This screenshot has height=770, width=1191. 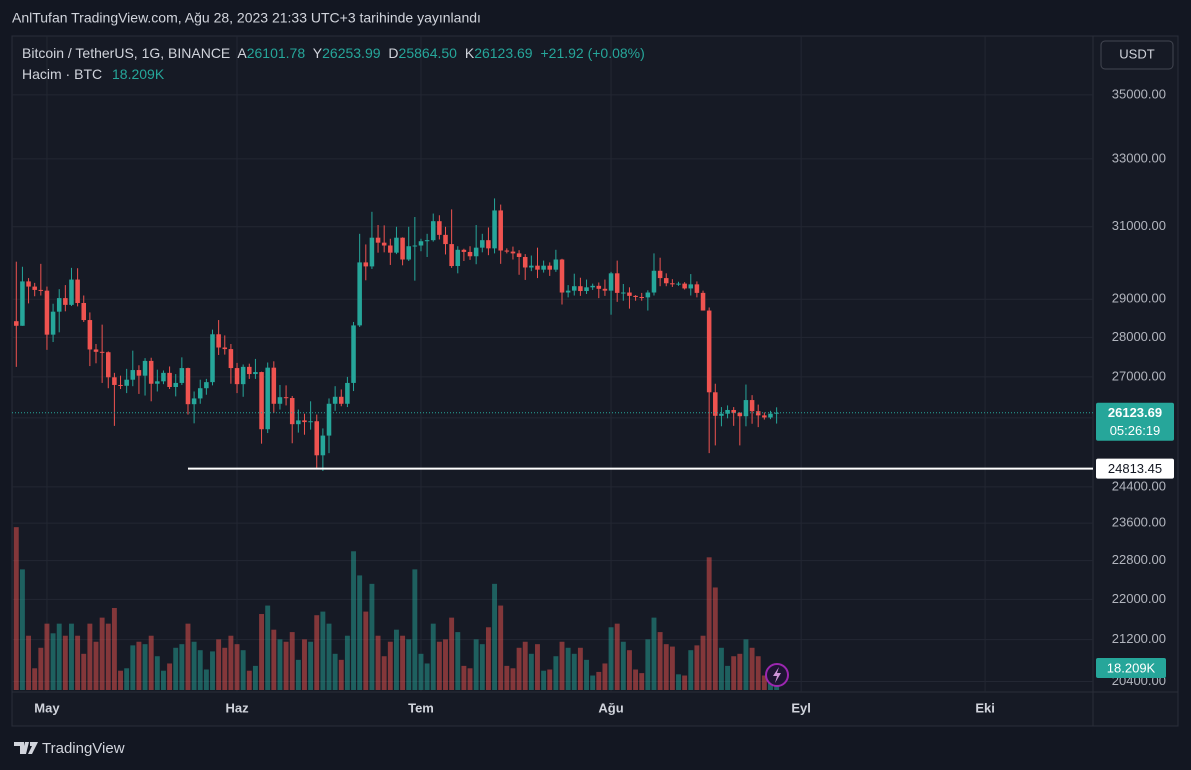 What do you see at coordinates (503, 53) in the screenshot?
I see `legend-close: 26123.69` at bounding box center [503, 53].